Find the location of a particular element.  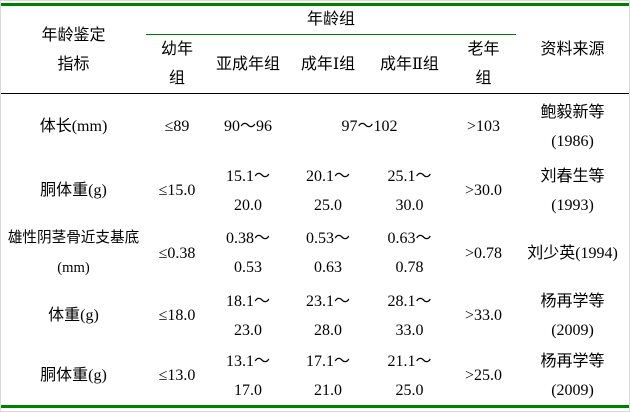

value-cell-adult2: 0.63～ 0.78 is located at coordinates (409, 253).